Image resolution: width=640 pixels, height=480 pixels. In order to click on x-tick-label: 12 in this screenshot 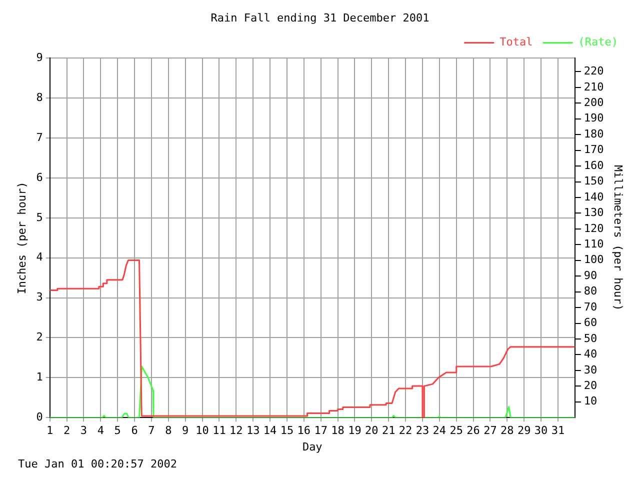, I will do `click(236, 431)`.